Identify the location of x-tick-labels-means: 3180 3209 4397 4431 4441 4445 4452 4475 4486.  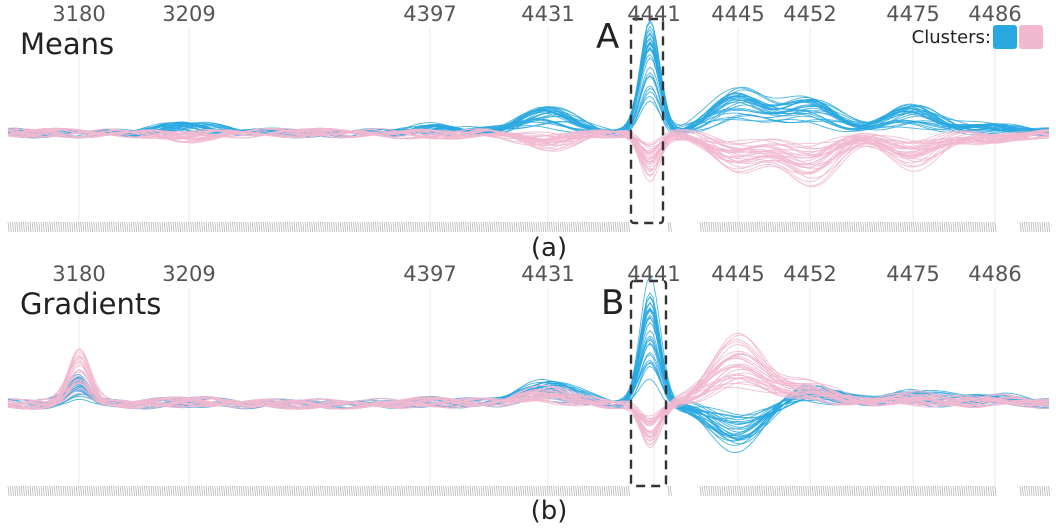
(536, 14).